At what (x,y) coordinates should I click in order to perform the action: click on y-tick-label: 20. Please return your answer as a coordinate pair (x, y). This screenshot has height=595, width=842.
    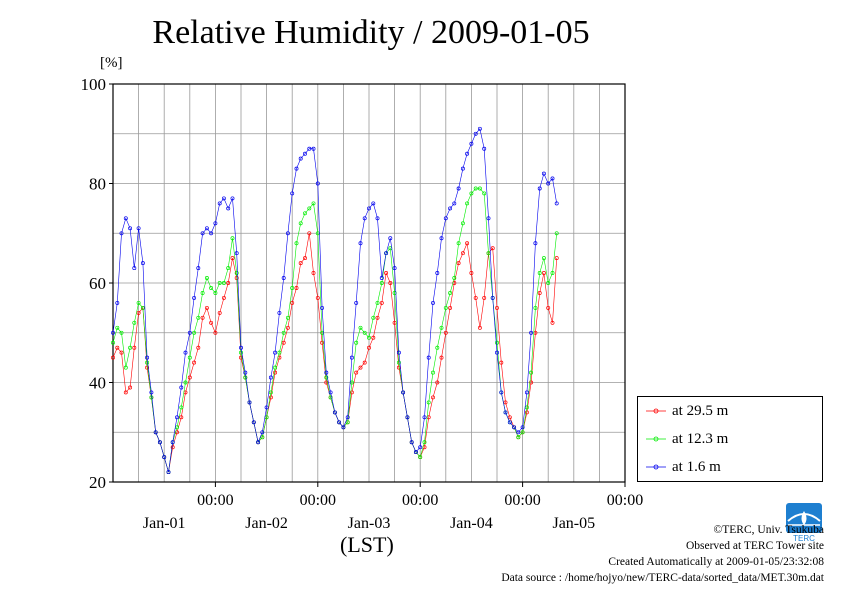
    Looking at the image, I should click on (97, 482).